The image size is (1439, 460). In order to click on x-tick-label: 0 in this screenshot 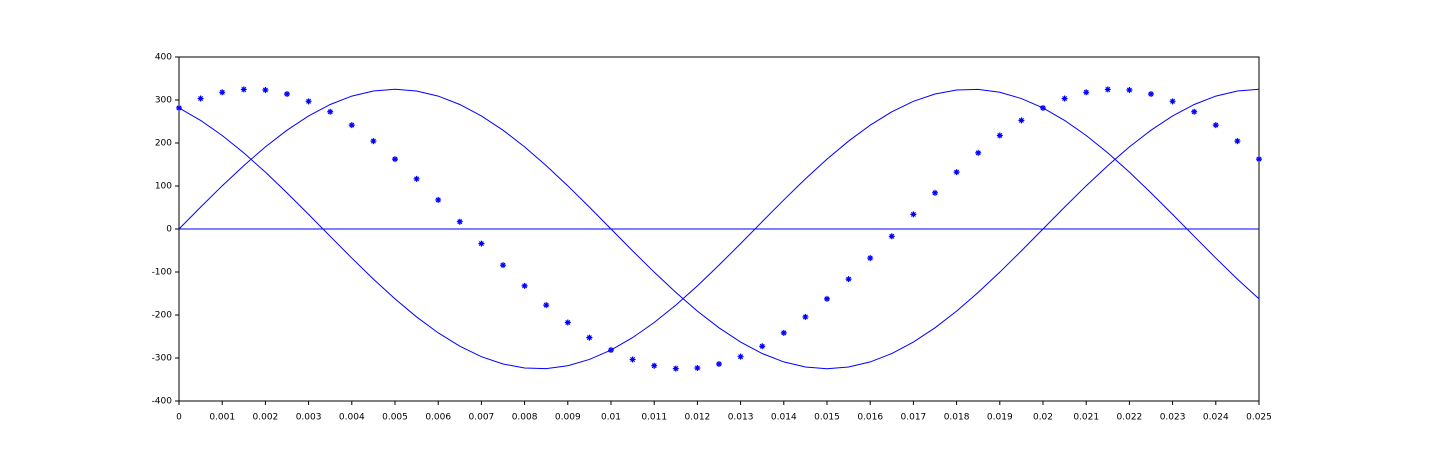, I will do `click(179, 418)`.